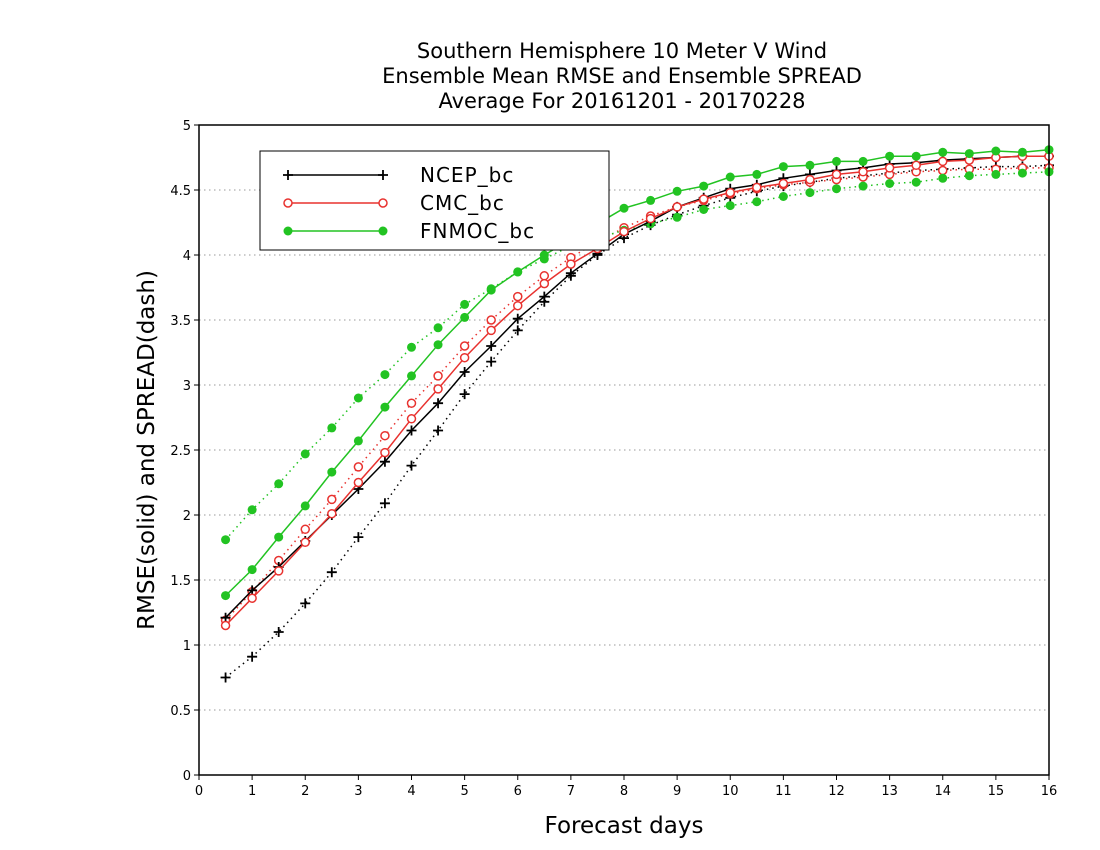 The height and width of the screenshot is (850, 1100). What do you see at coordinates (180, 321) in the screenshot?
I see `y-tick-label-7: 3.5` at bounding box center [180, 321].